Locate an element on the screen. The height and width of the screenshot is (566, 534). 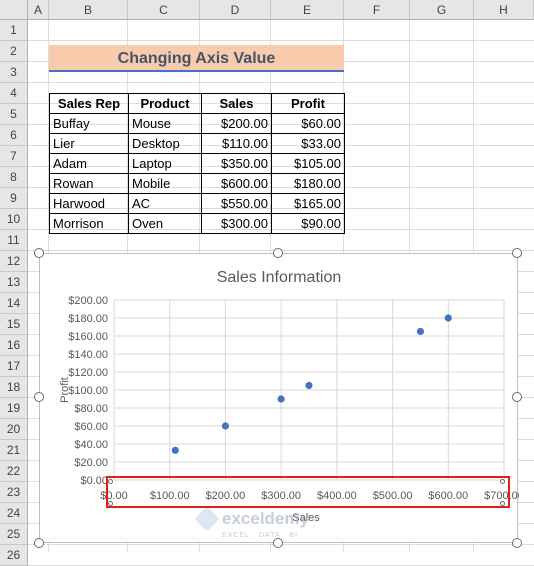
product-cell: Mobile is located at coordinates (165, 183).